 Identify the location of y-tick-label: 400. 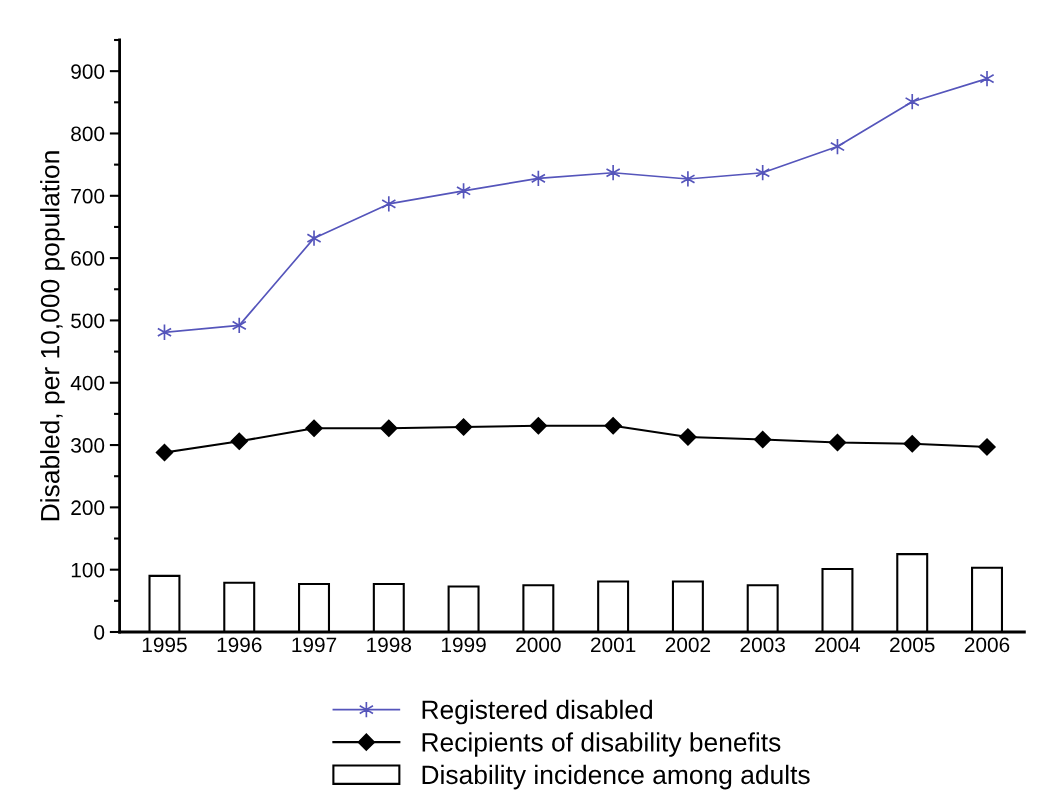
(87, 383).